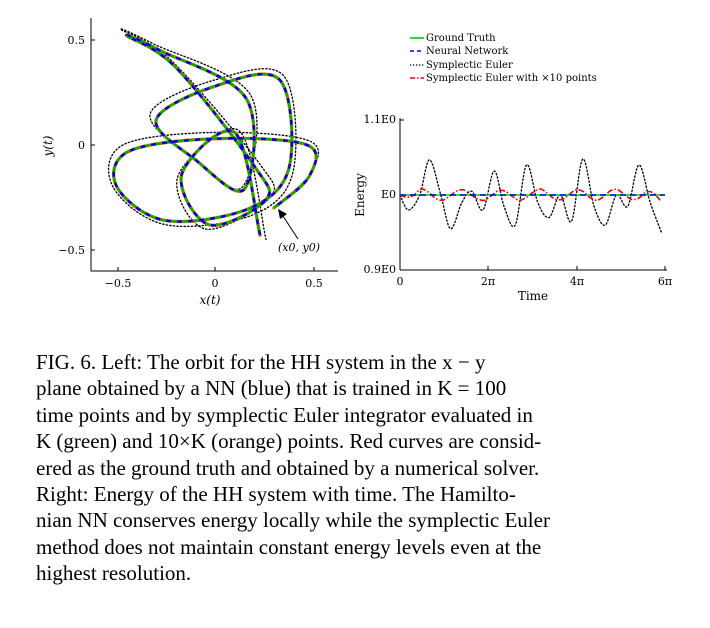 This screenshot has height=628, width=710. Describe the element at coordinates (289, 226) in the screenshot. I see `start-point-arrow` at that location.